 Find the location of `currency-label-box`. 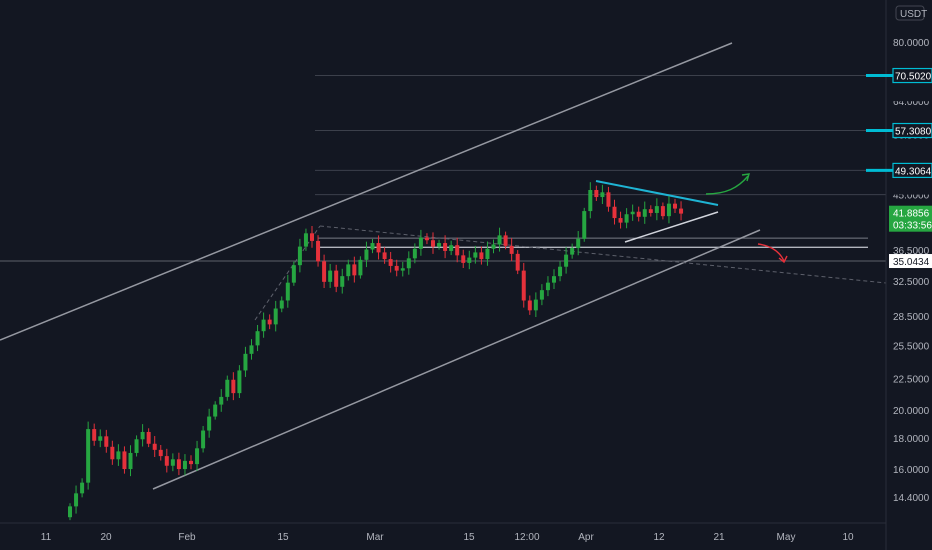

currency-label-box is located at coordinates (910, 13).